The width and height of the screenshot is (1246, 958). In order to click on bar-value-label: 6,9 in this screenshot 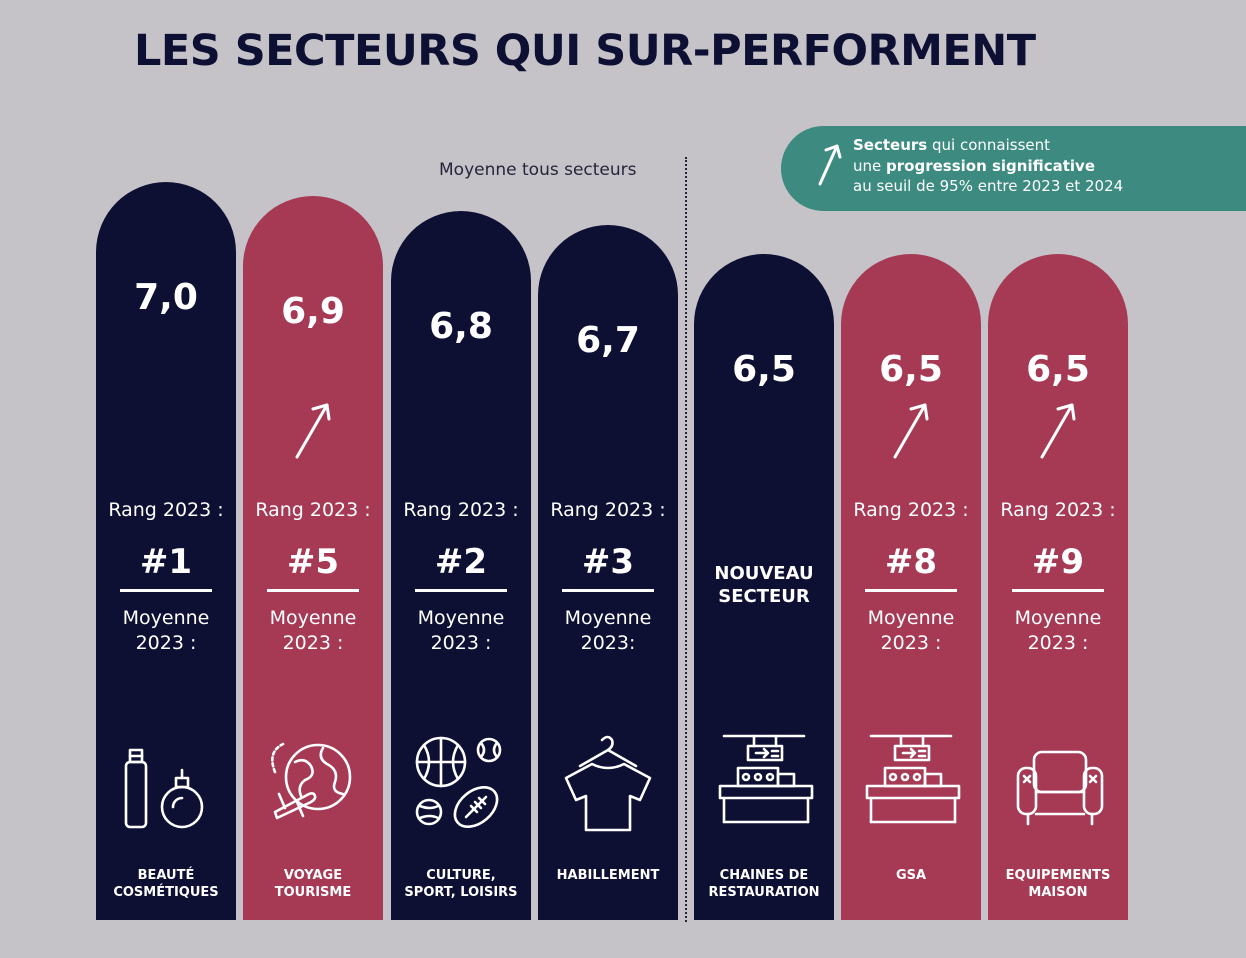, I will do `click(313, 312)`.